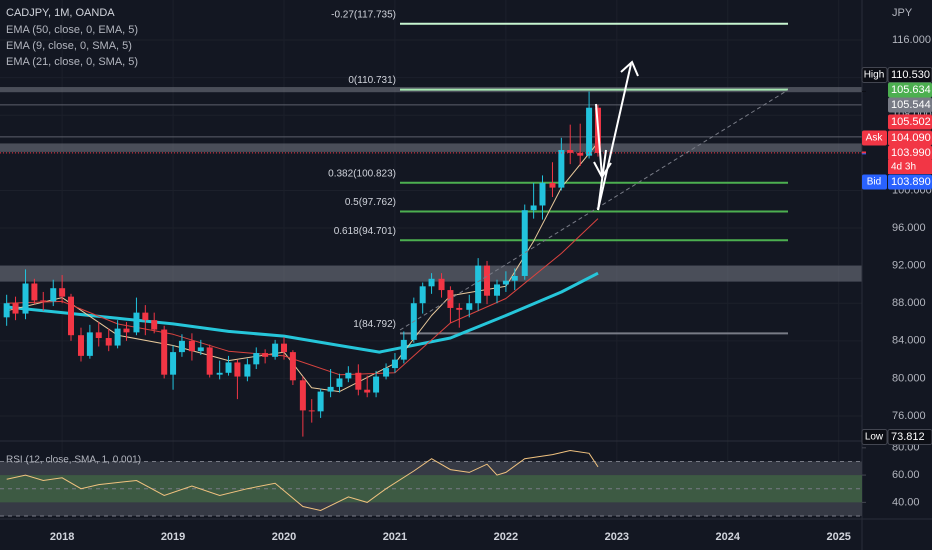  I want to click on price-zone, so click(431, 147).